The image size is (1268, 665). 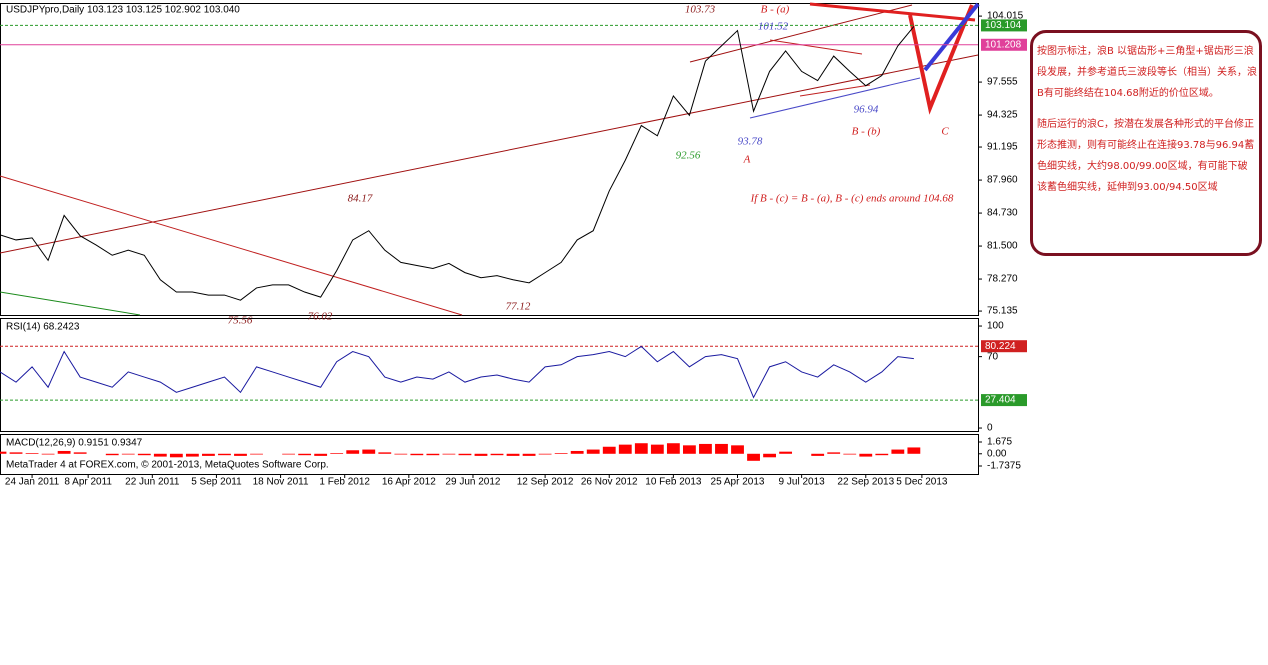 What do you see at coordinates (1002, 82) in the screenshot?
I see `y-tick-label: 97.555` at bounding box center [1002, 82].